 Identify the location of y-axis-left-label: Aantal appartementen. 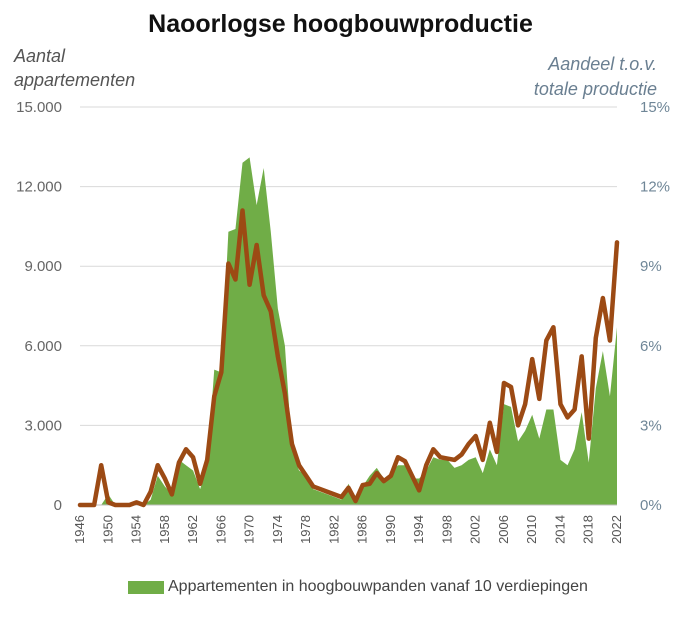
(74, 68).